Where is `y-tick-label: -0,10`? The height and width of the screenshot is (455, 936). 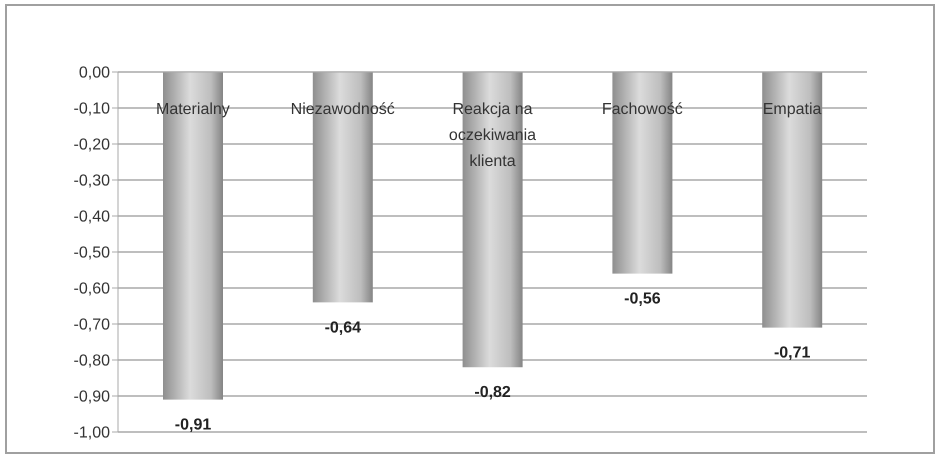 y-tick-label: -0,10 is located at coordinates (92, 109).